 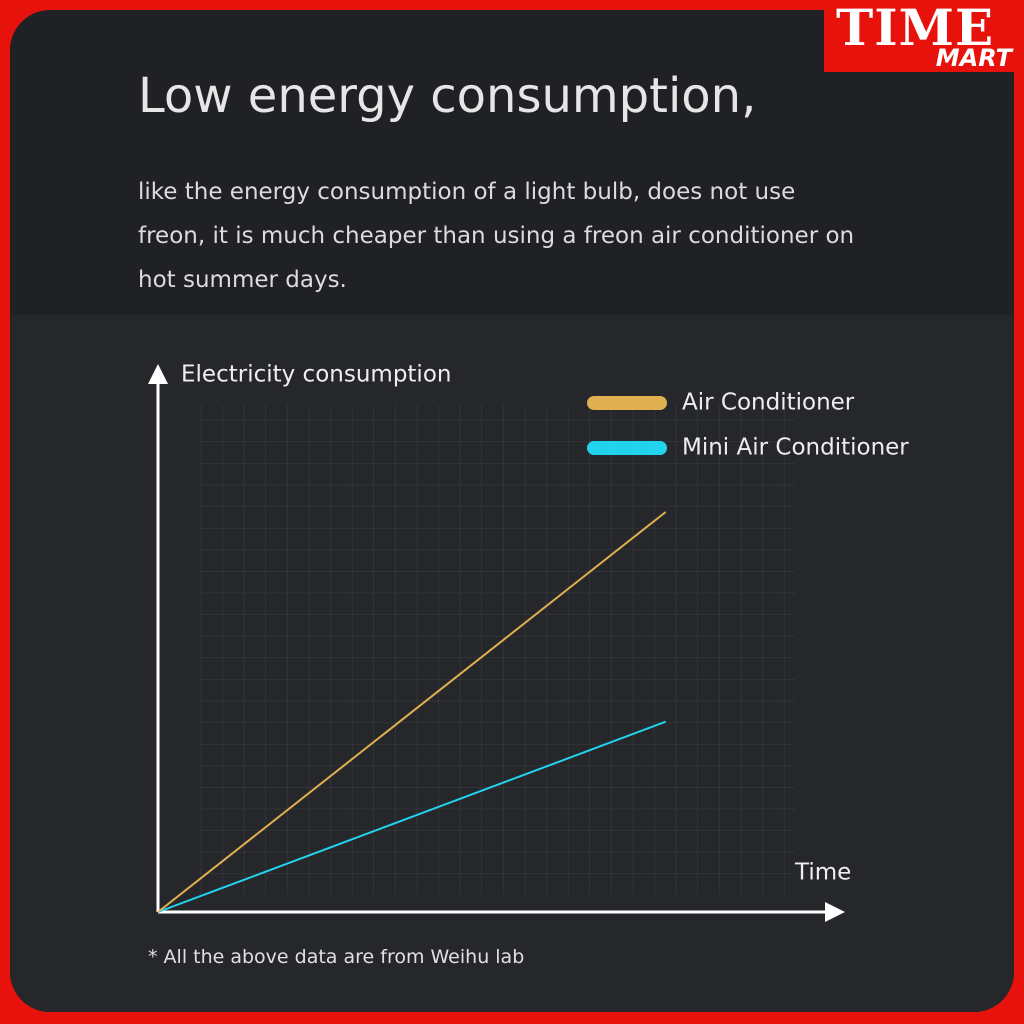 What do you see at coordinates (336, 957) in the screenshot?
I see `footnote: * All the above data are from Weihu lab` at bounding box center [336, 957].